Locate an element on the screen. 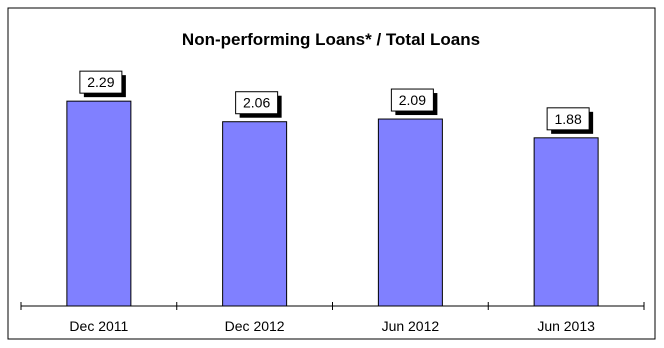  data-label: 2.29 is located at coordinates (100, 82).